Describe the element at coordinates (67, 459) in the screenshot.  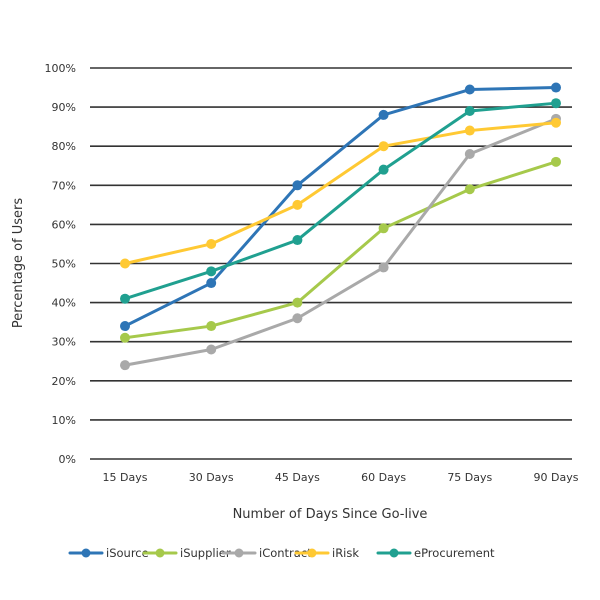
I see `y-tick-label-0: 0%` at that location.